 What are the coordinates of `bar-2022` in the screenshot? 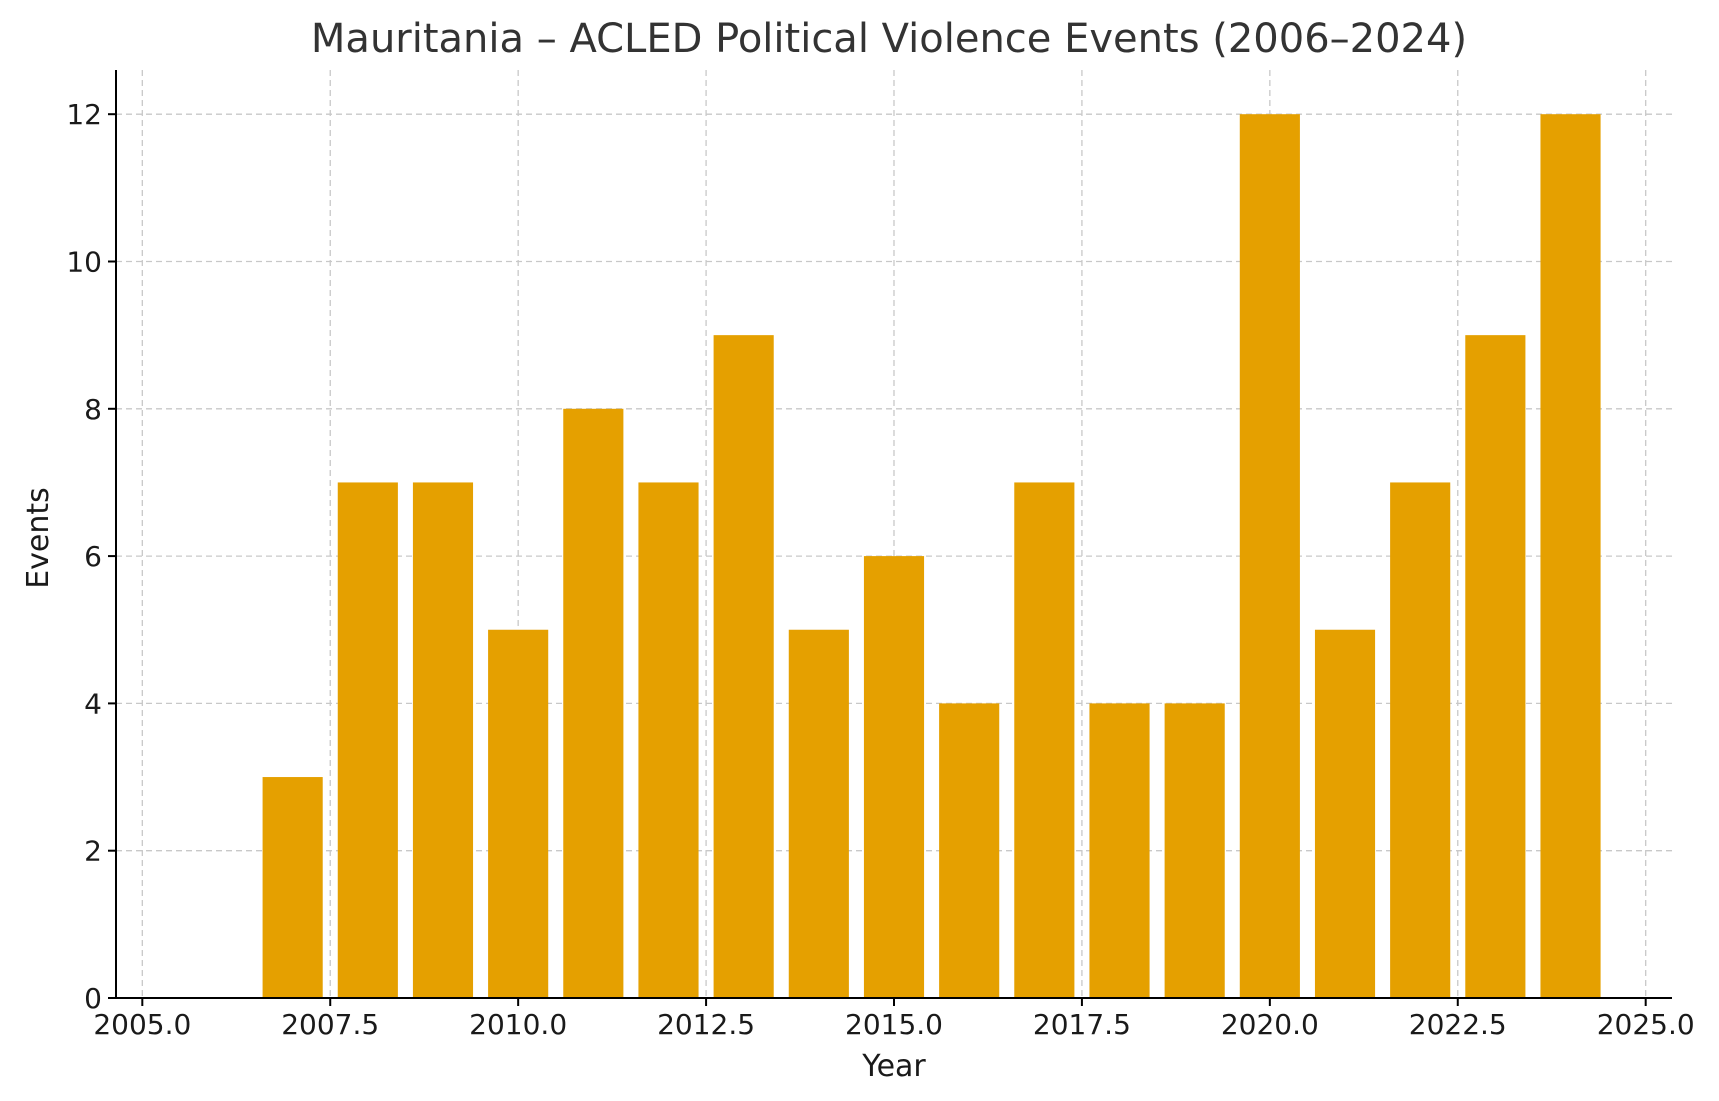 It's located at (1420, 740).